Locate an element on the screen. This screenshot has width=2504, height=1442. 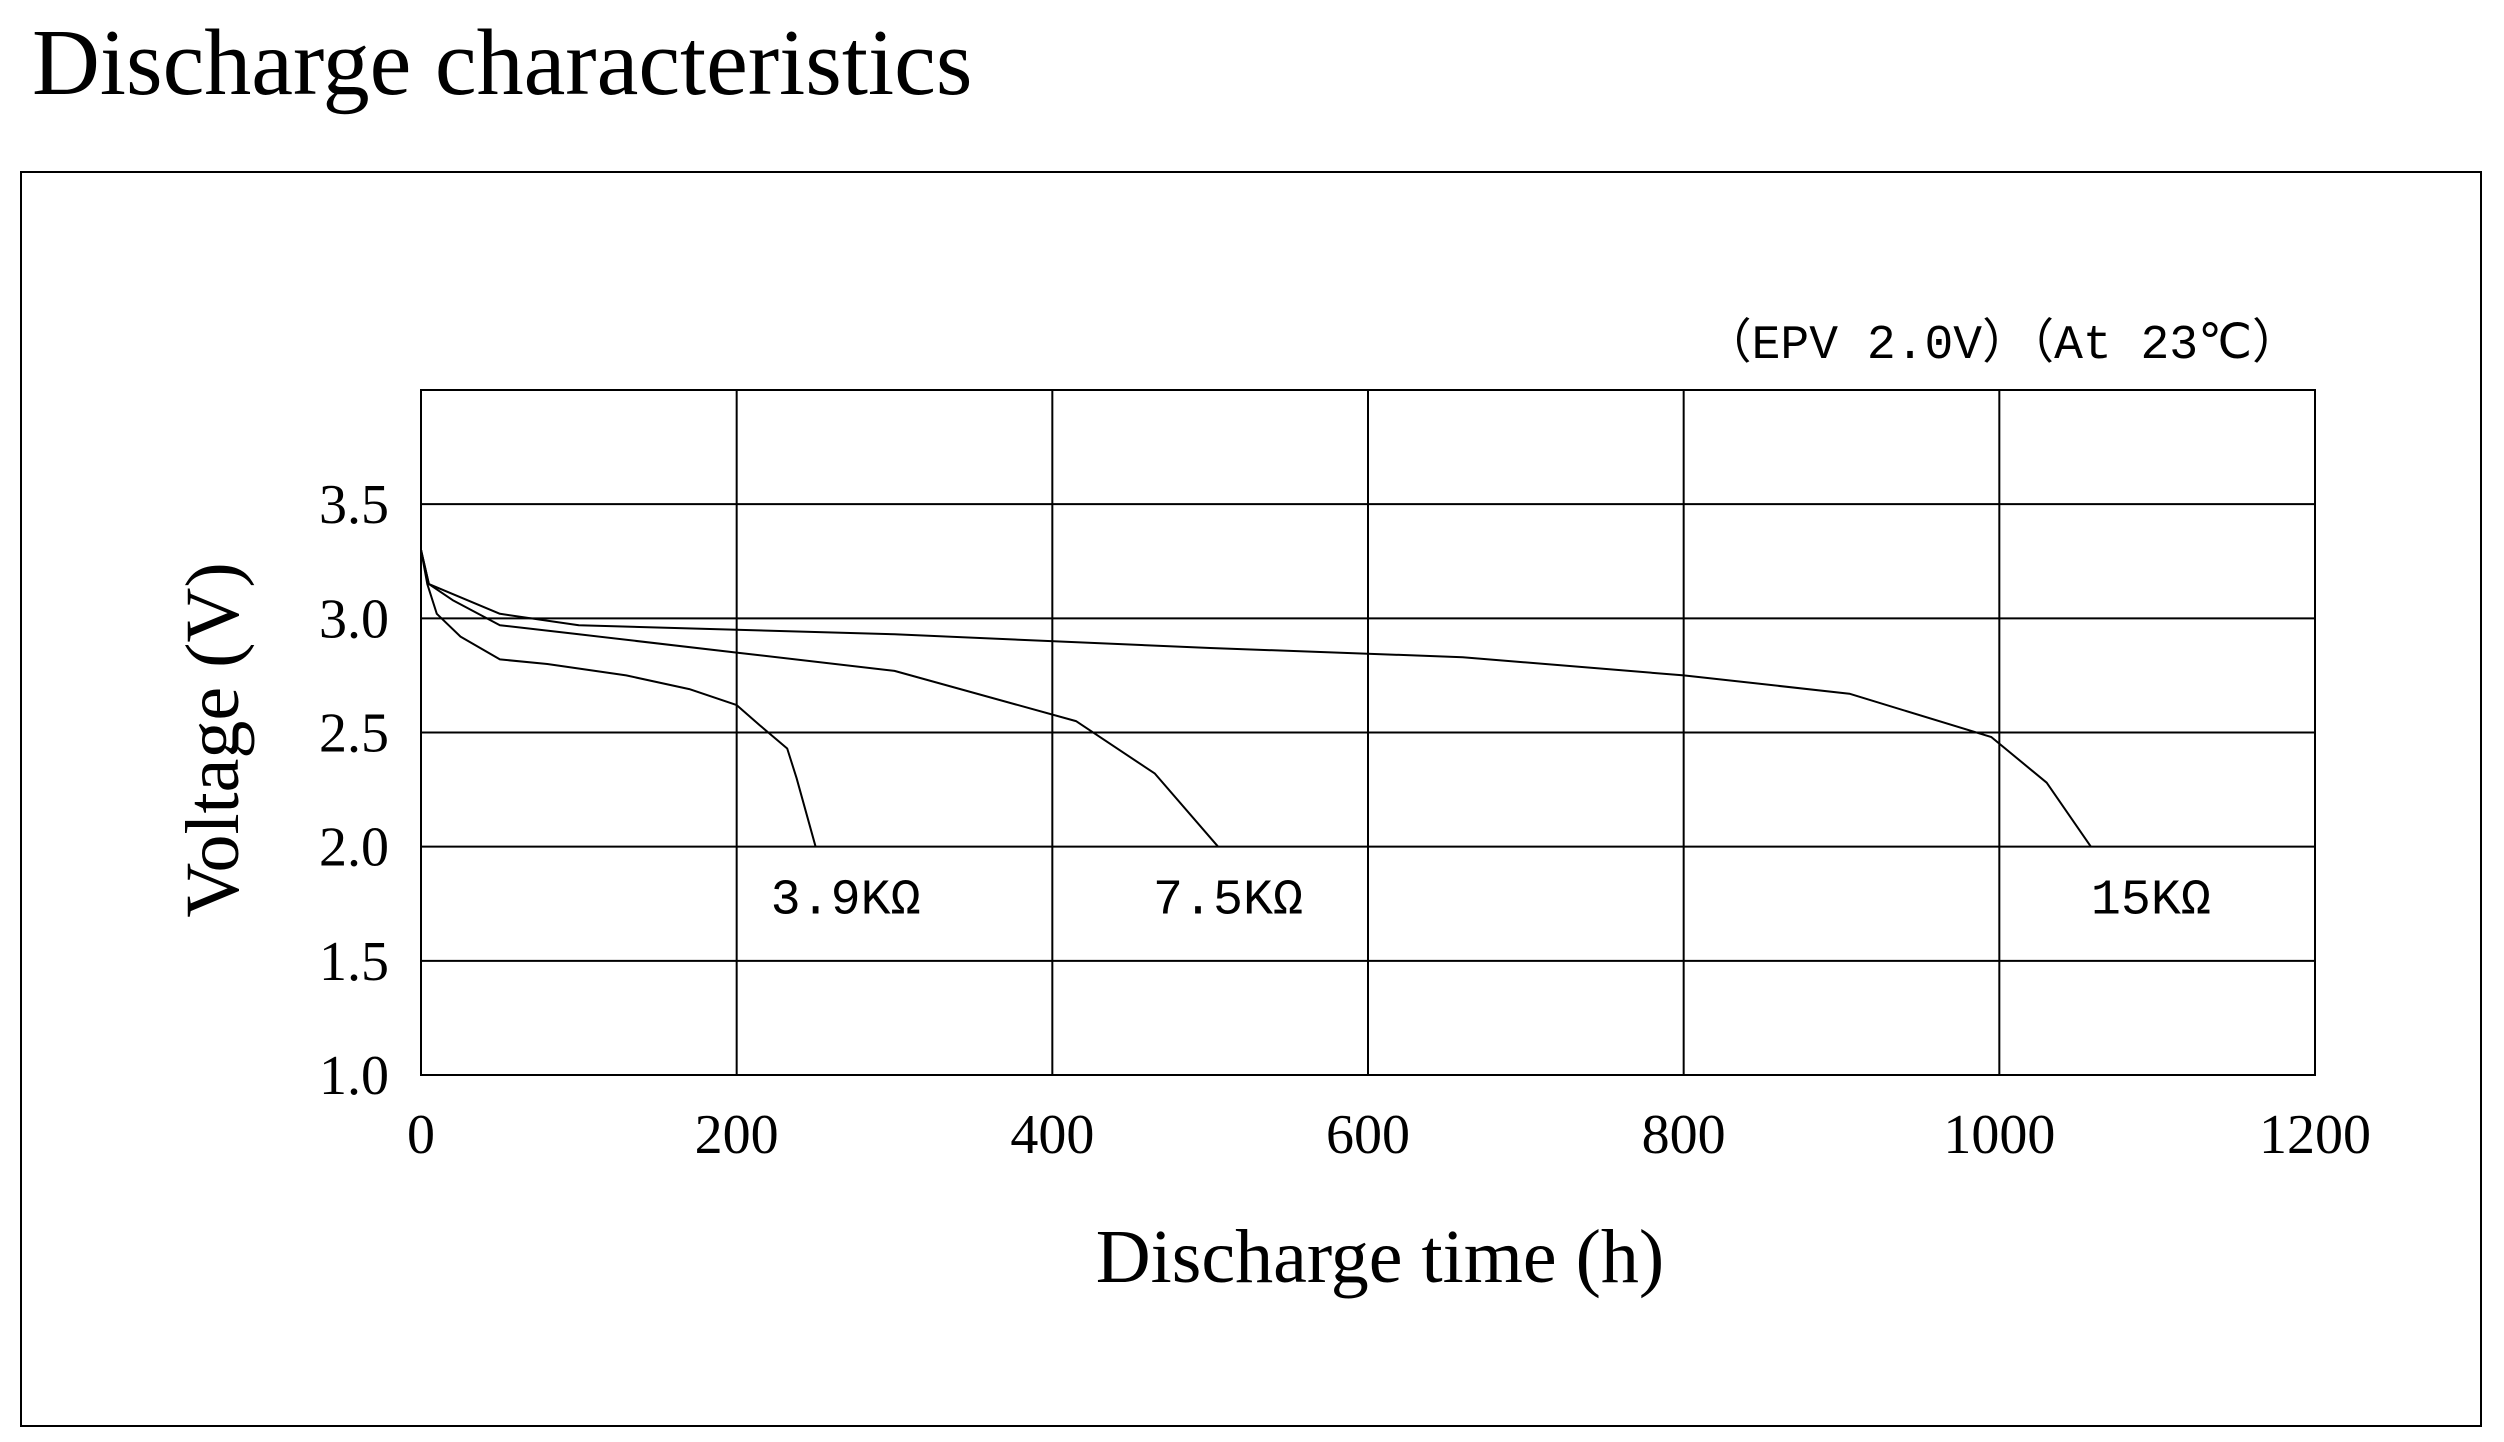
x-tick-label: 1200 is located at coordinates (2315, 1135).